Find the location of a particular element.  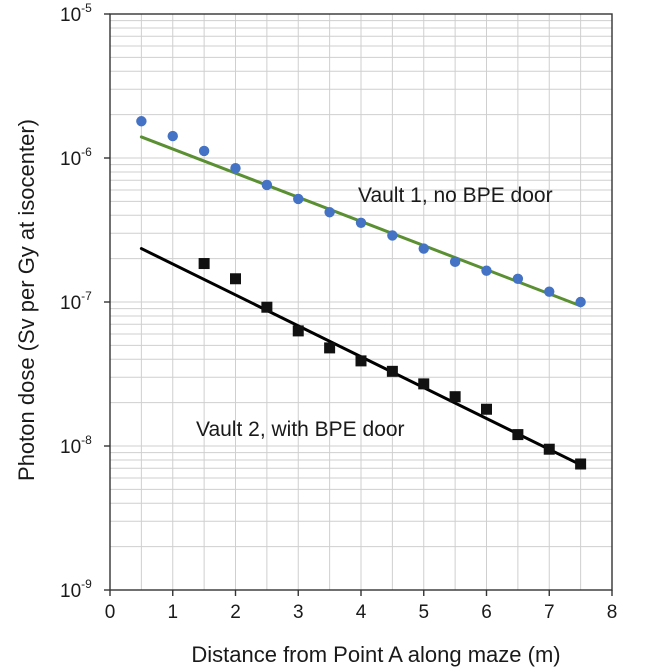

x-axis-title: Distance from Point A along maze (m) is located at coordinates (375, 654).